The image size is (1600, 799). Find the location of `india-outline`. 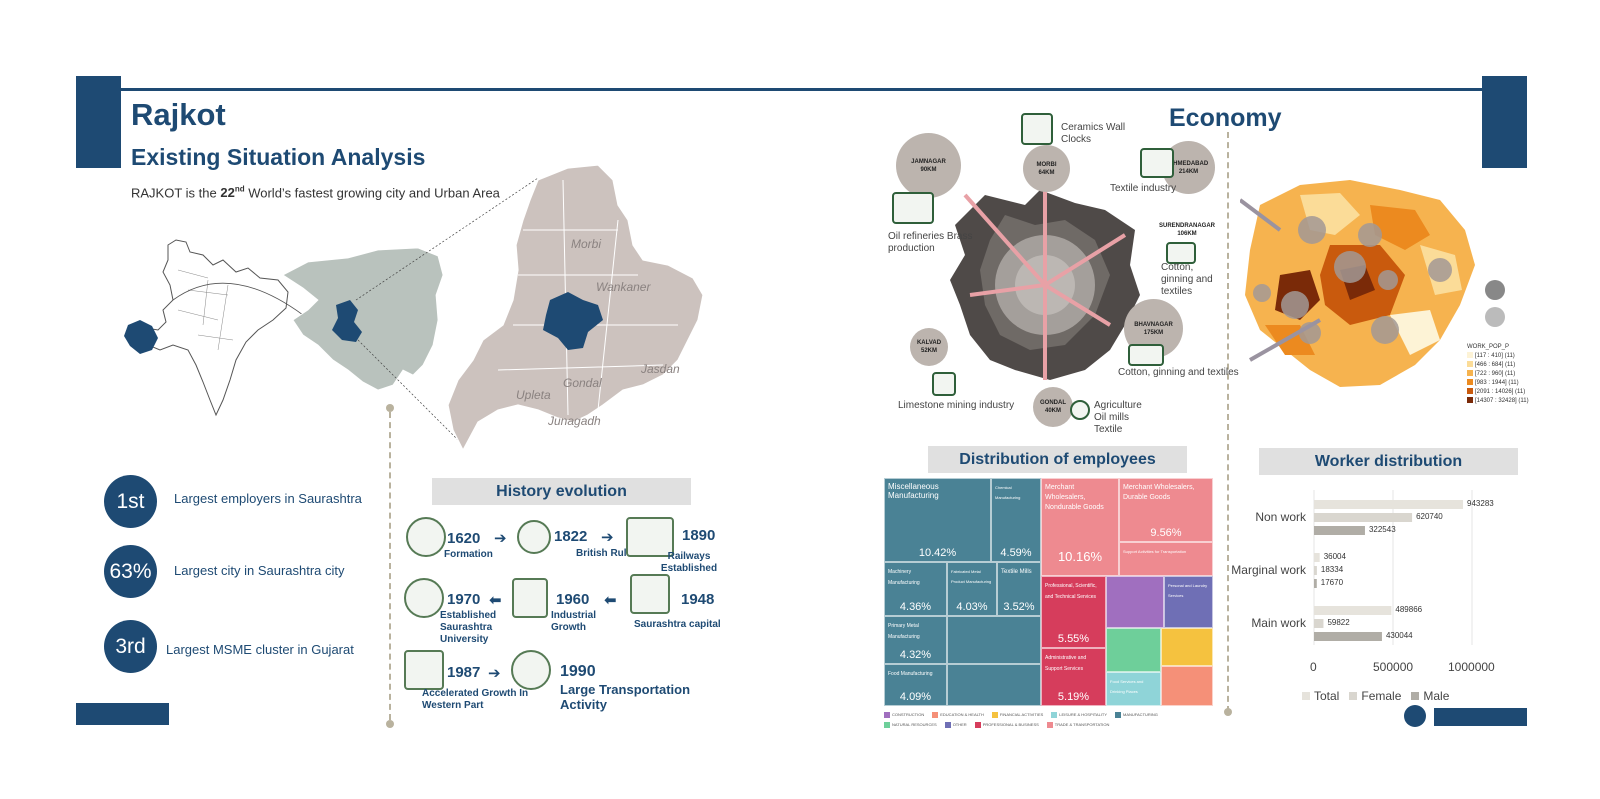

india-outline is located at coordinates (213, 328).